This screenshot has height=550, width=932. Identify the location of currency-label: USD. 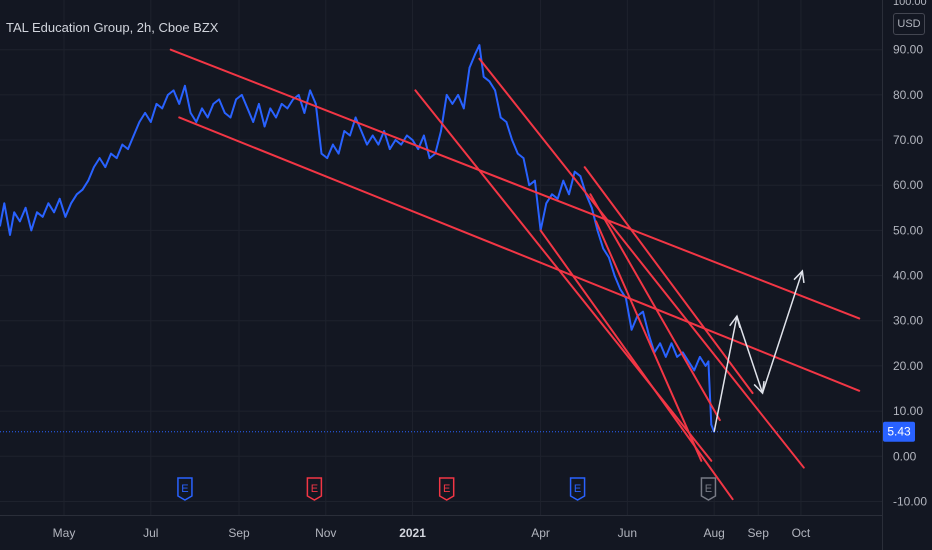
(909, 24).